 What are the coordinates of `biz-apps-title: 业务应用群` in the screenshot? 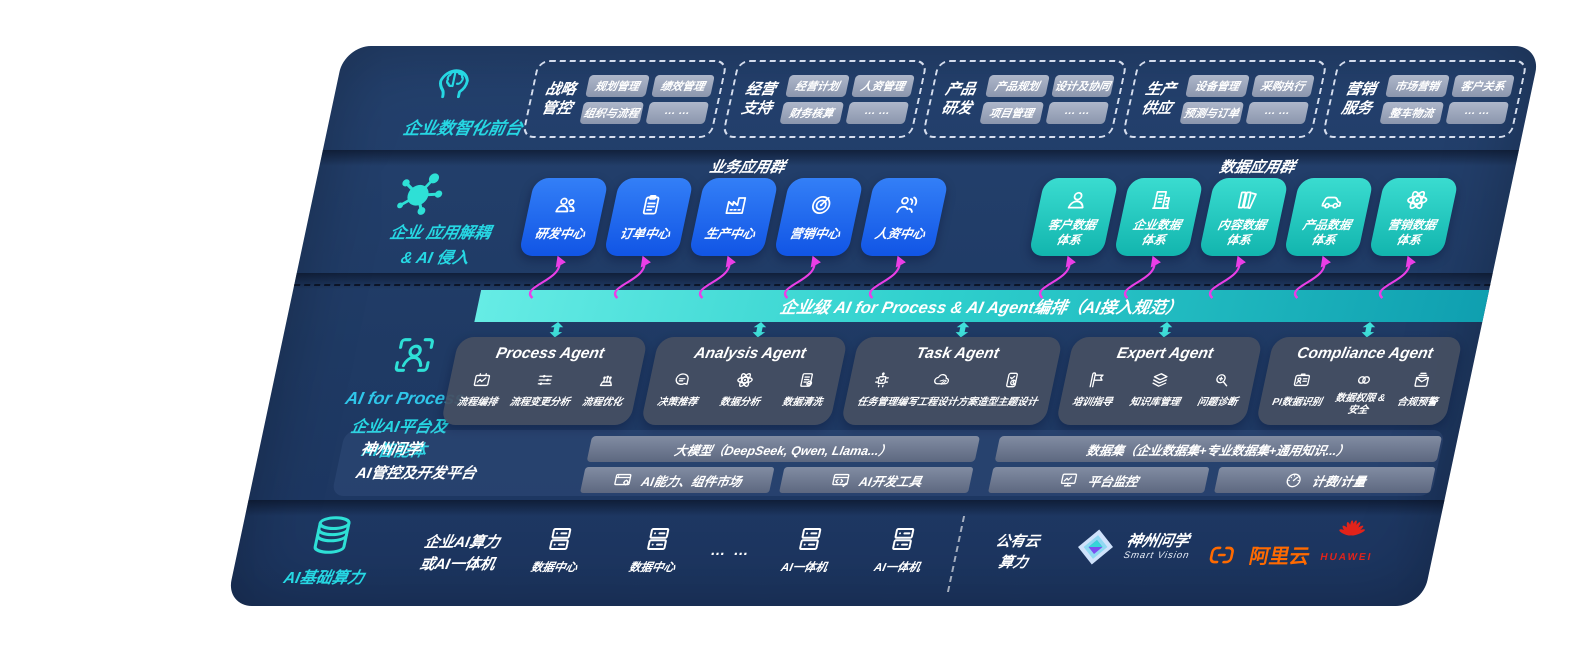 It's located at (747, 167).